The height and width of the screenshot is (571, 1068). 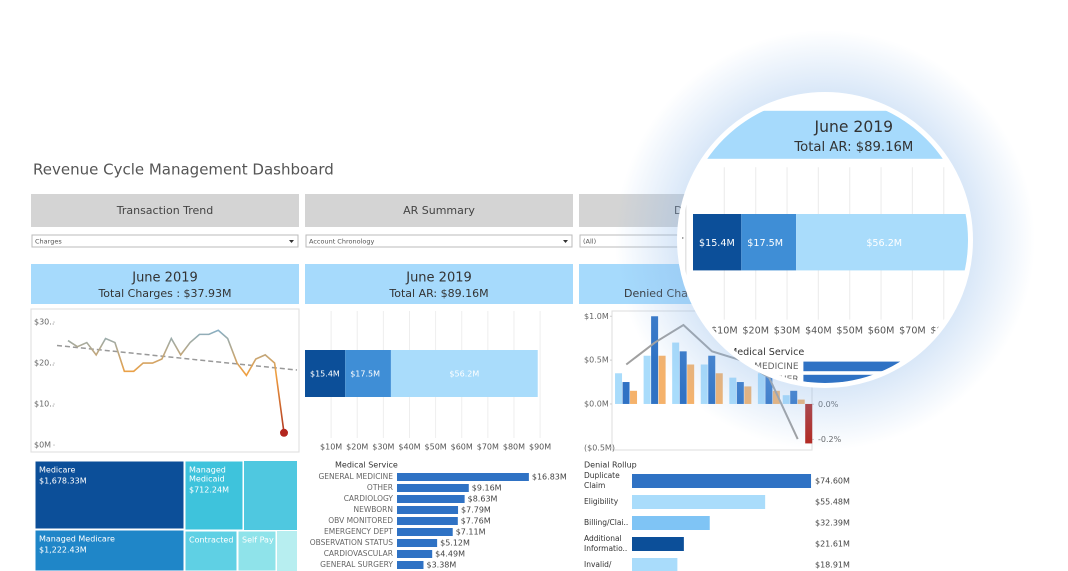 What do you see at coordinates (42, 445) in the screenshot?
I see `y-tick-label: $0M` at bounding box center [42, 445].